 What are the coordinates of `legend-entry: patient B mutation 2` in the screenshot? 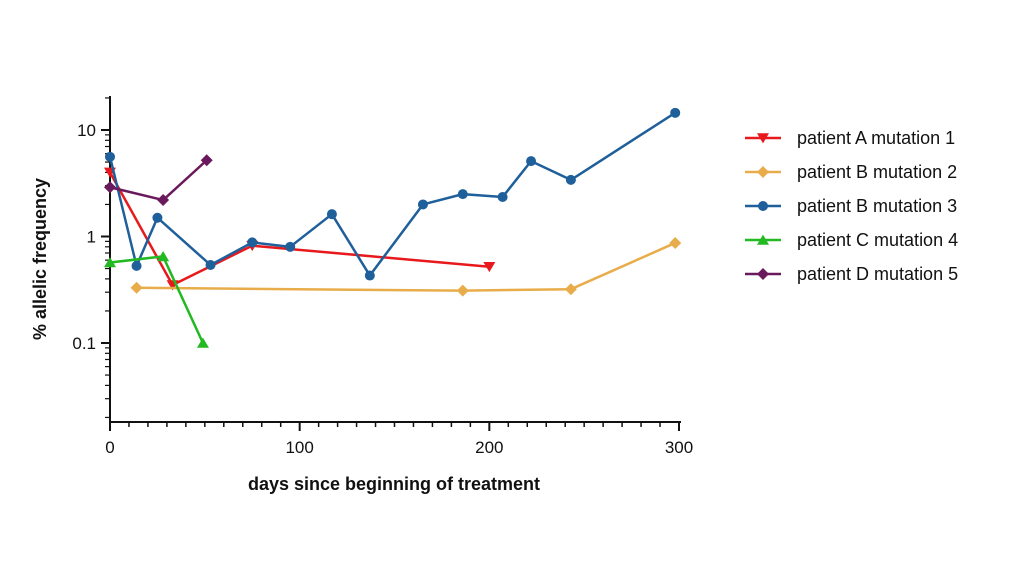 It's located at (851, 172).